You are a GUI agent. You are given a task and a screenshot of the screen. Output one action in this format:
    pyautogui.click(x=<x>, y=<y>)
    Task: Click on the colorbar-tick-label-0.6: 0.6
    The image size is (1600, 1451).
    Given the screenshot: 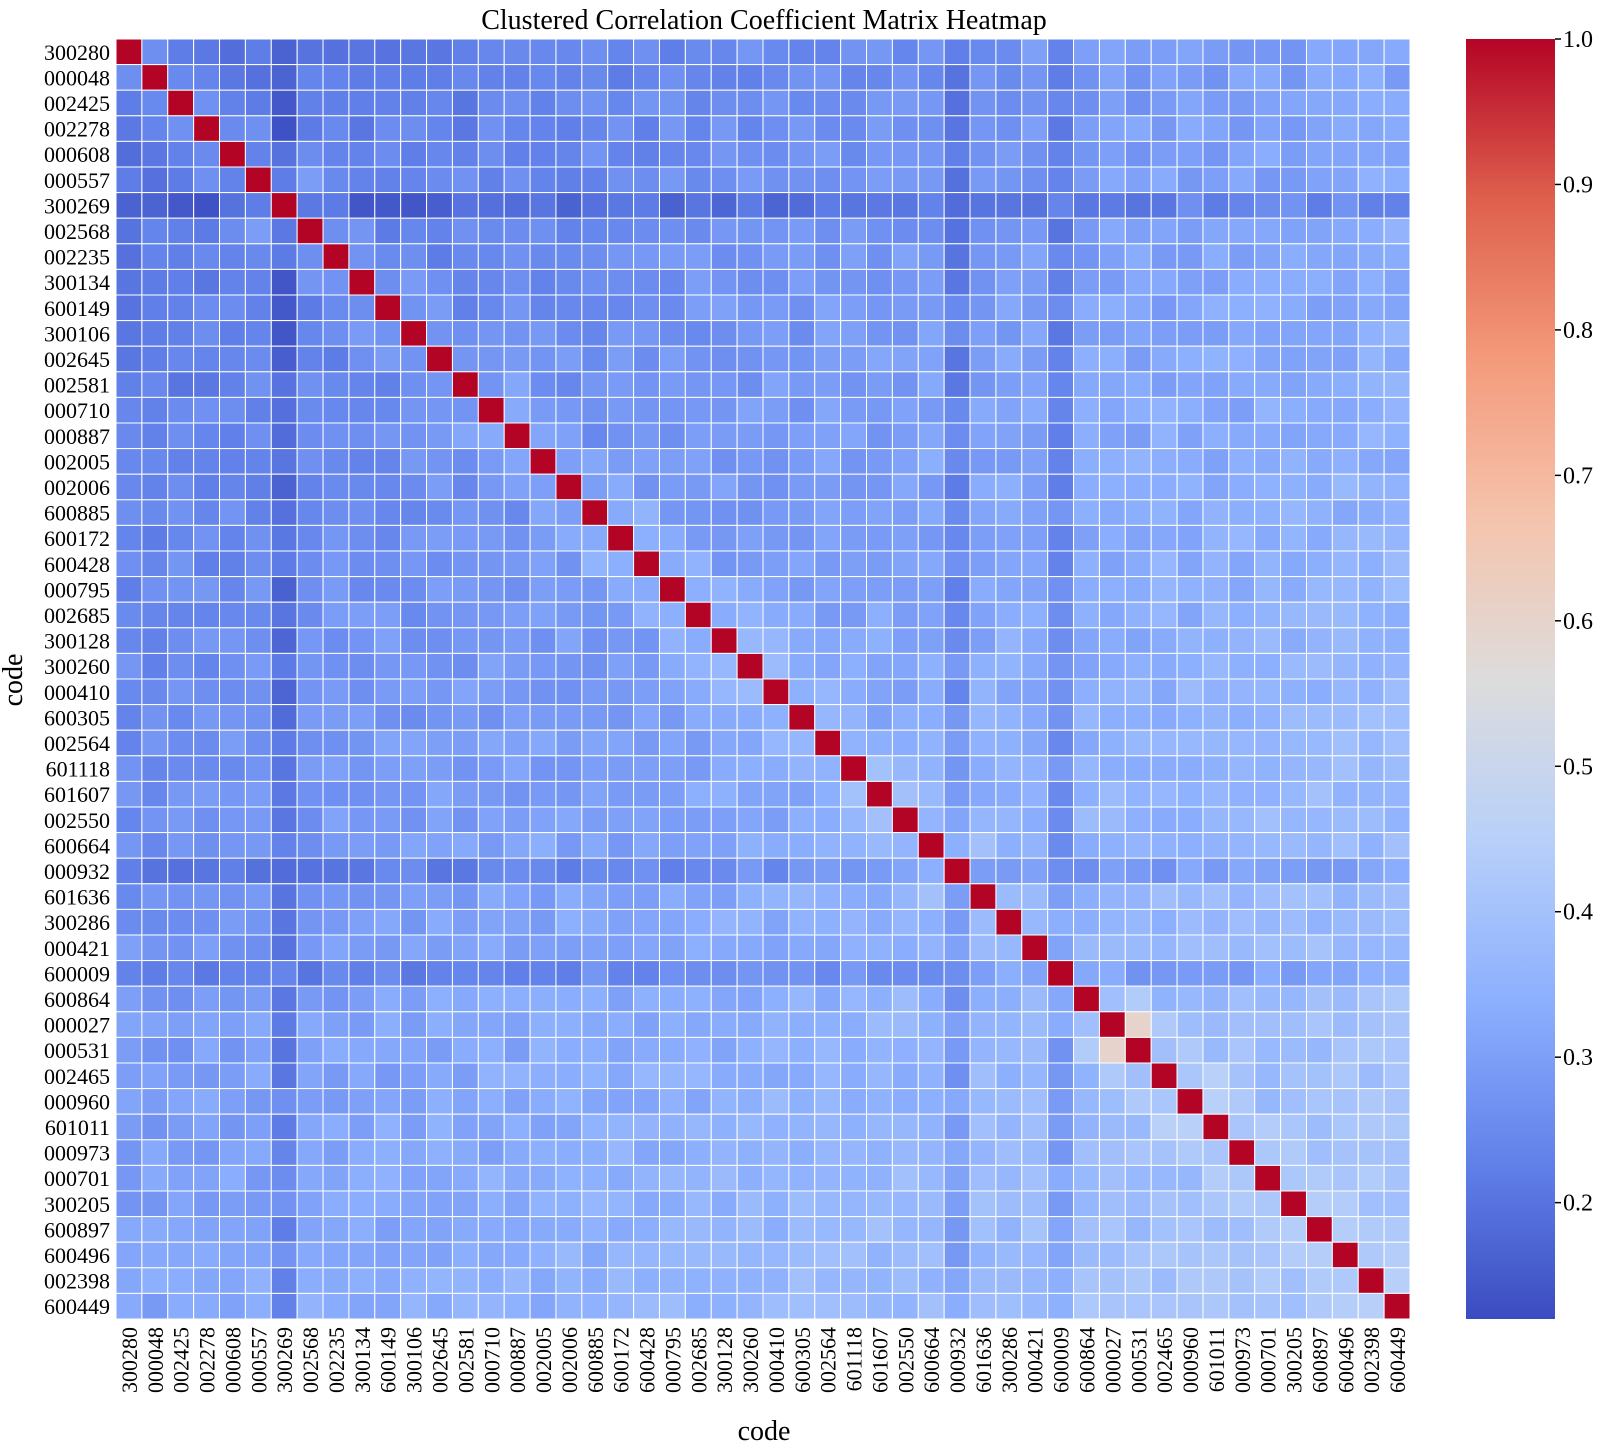 What is the action you would take?
    pyautogui.click(x=1578, y=622)
    